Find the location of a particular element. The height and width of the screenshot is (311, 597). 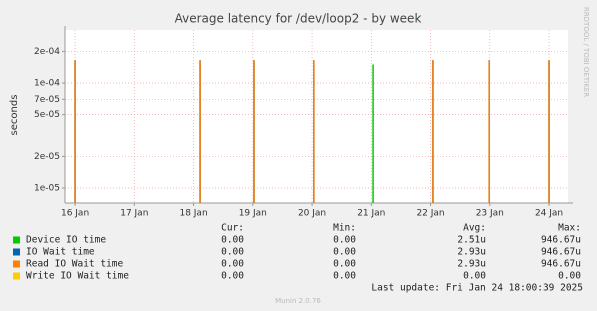

legend-header: Avg: is located at coordinates (474, 228).